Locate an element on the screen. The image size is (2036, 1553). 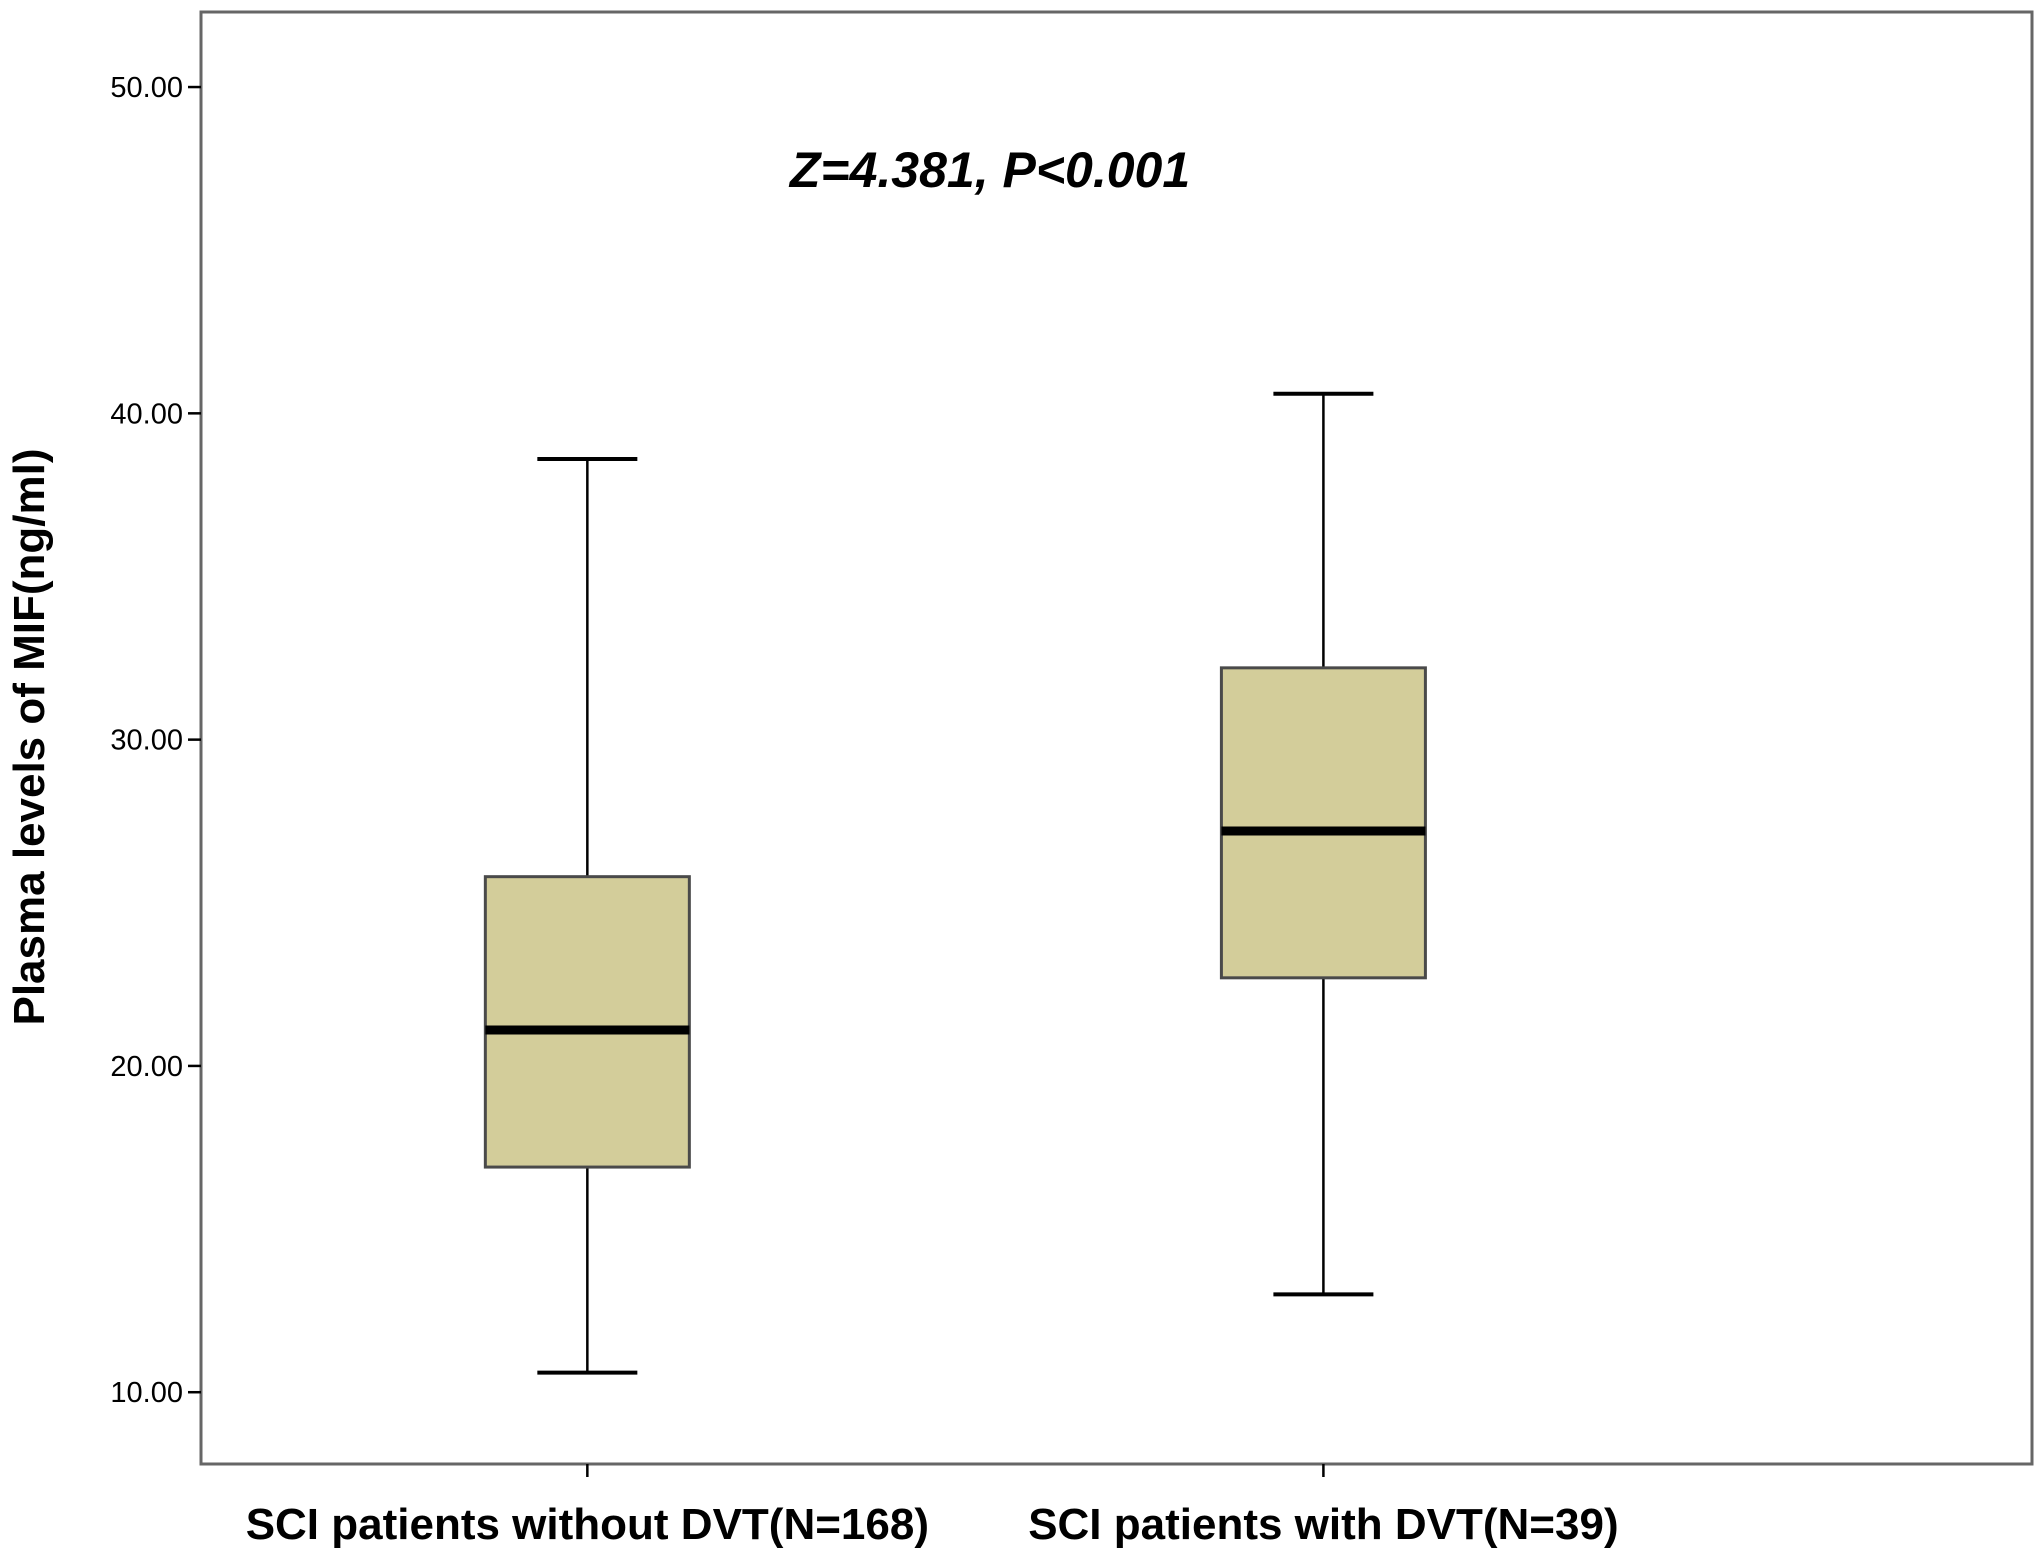
y-tick-label: 50.00 is located at coordinates (146, 88).